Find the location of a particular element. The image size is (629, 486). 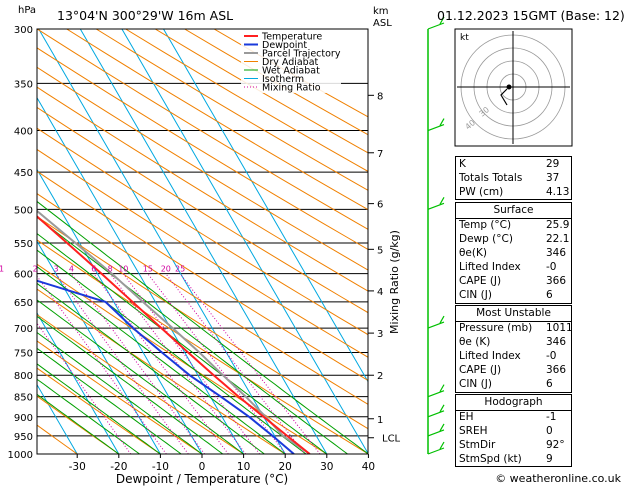

surface-row: Temp (°C) 25.9 is located at coordinates (514, 225).